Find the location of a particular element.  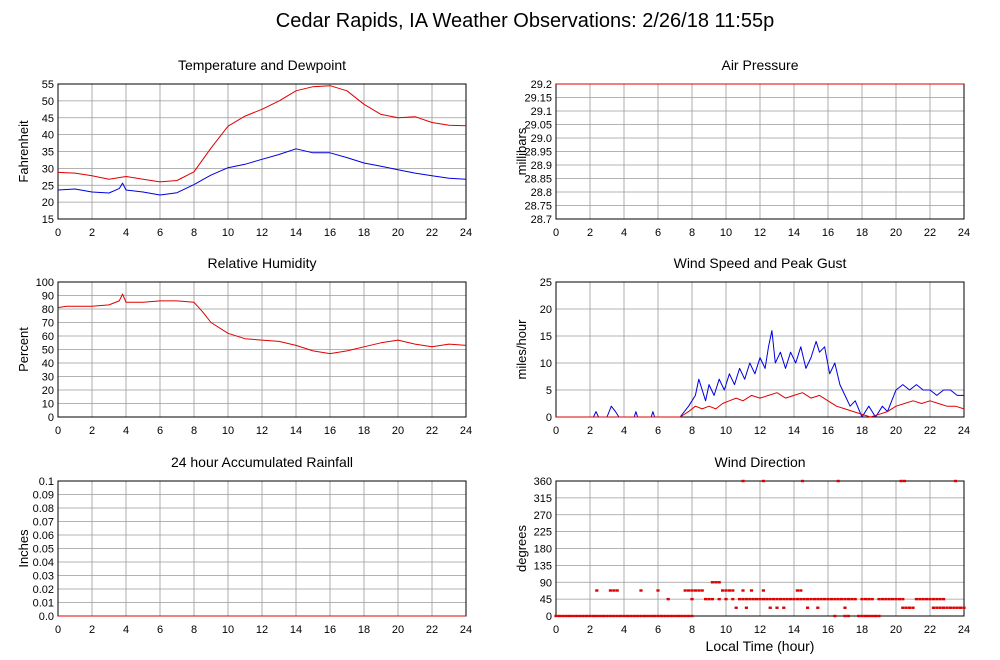

rain-xtick-label: 8 is located at coordinates (194, 630).